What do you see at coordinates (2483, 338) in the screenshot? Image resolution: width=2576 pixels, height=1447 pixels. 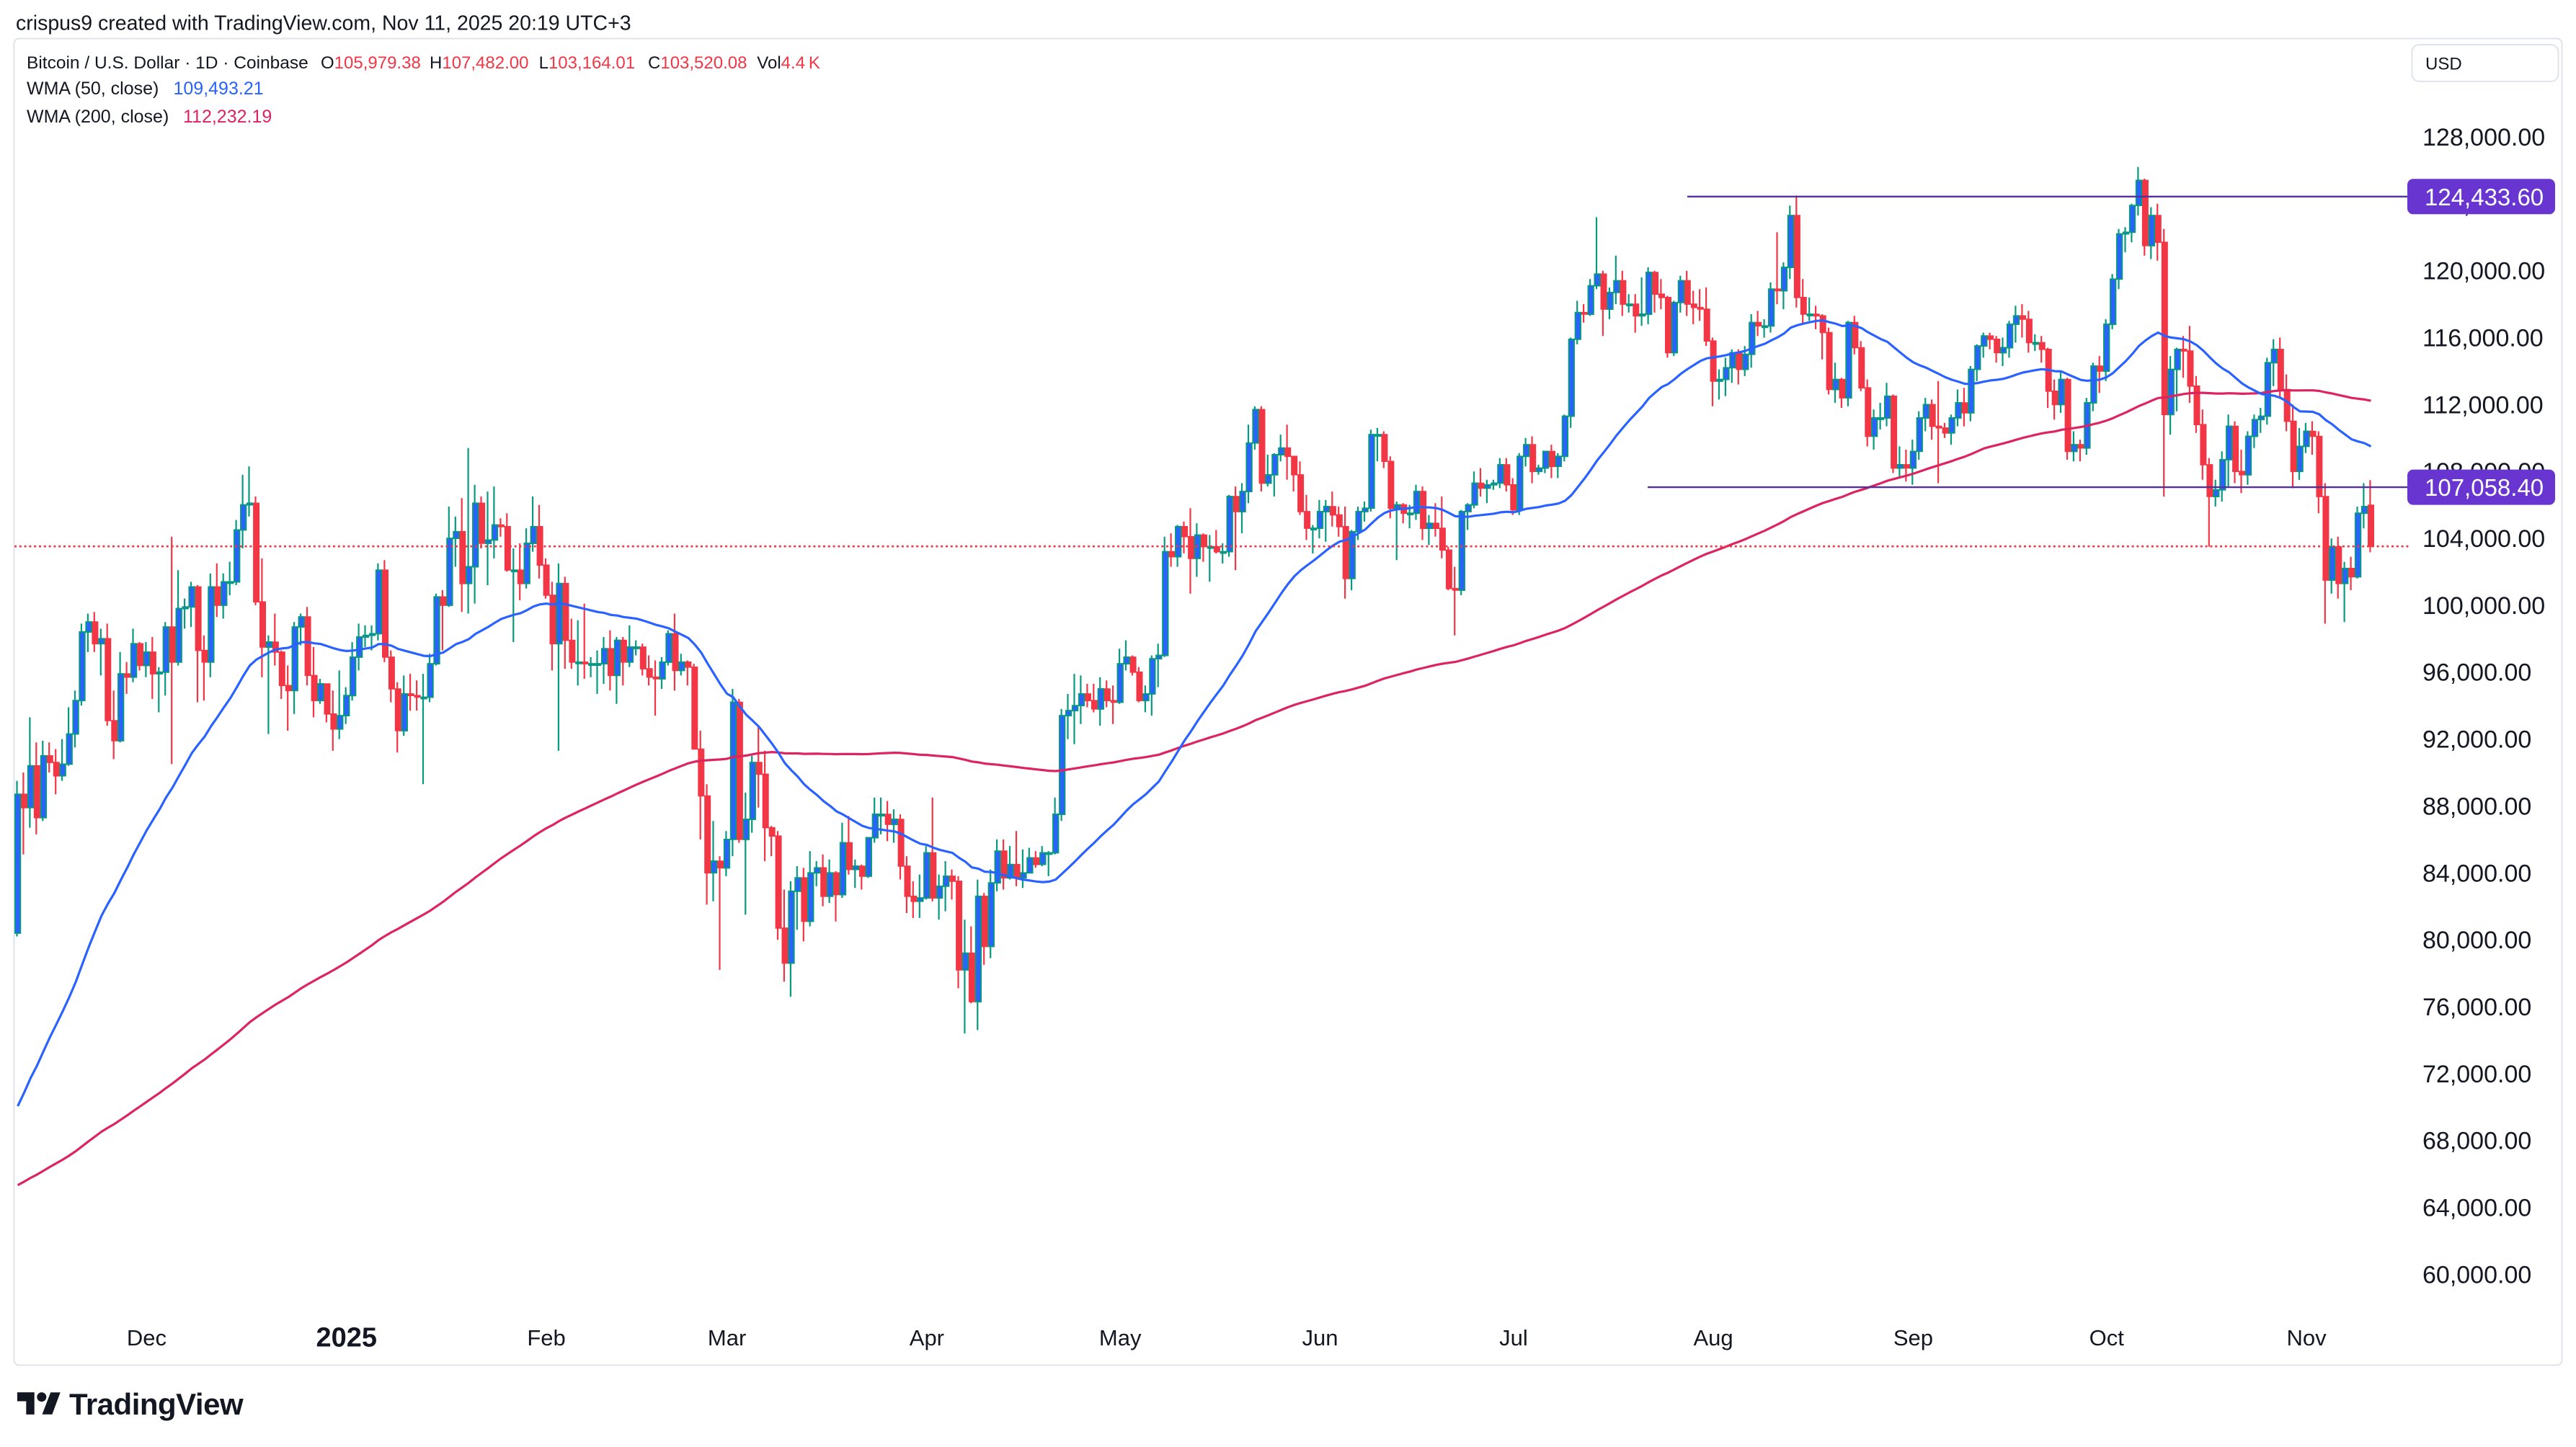 I see `svg-text: 116,000.00` at bounding box center [2483, 338].